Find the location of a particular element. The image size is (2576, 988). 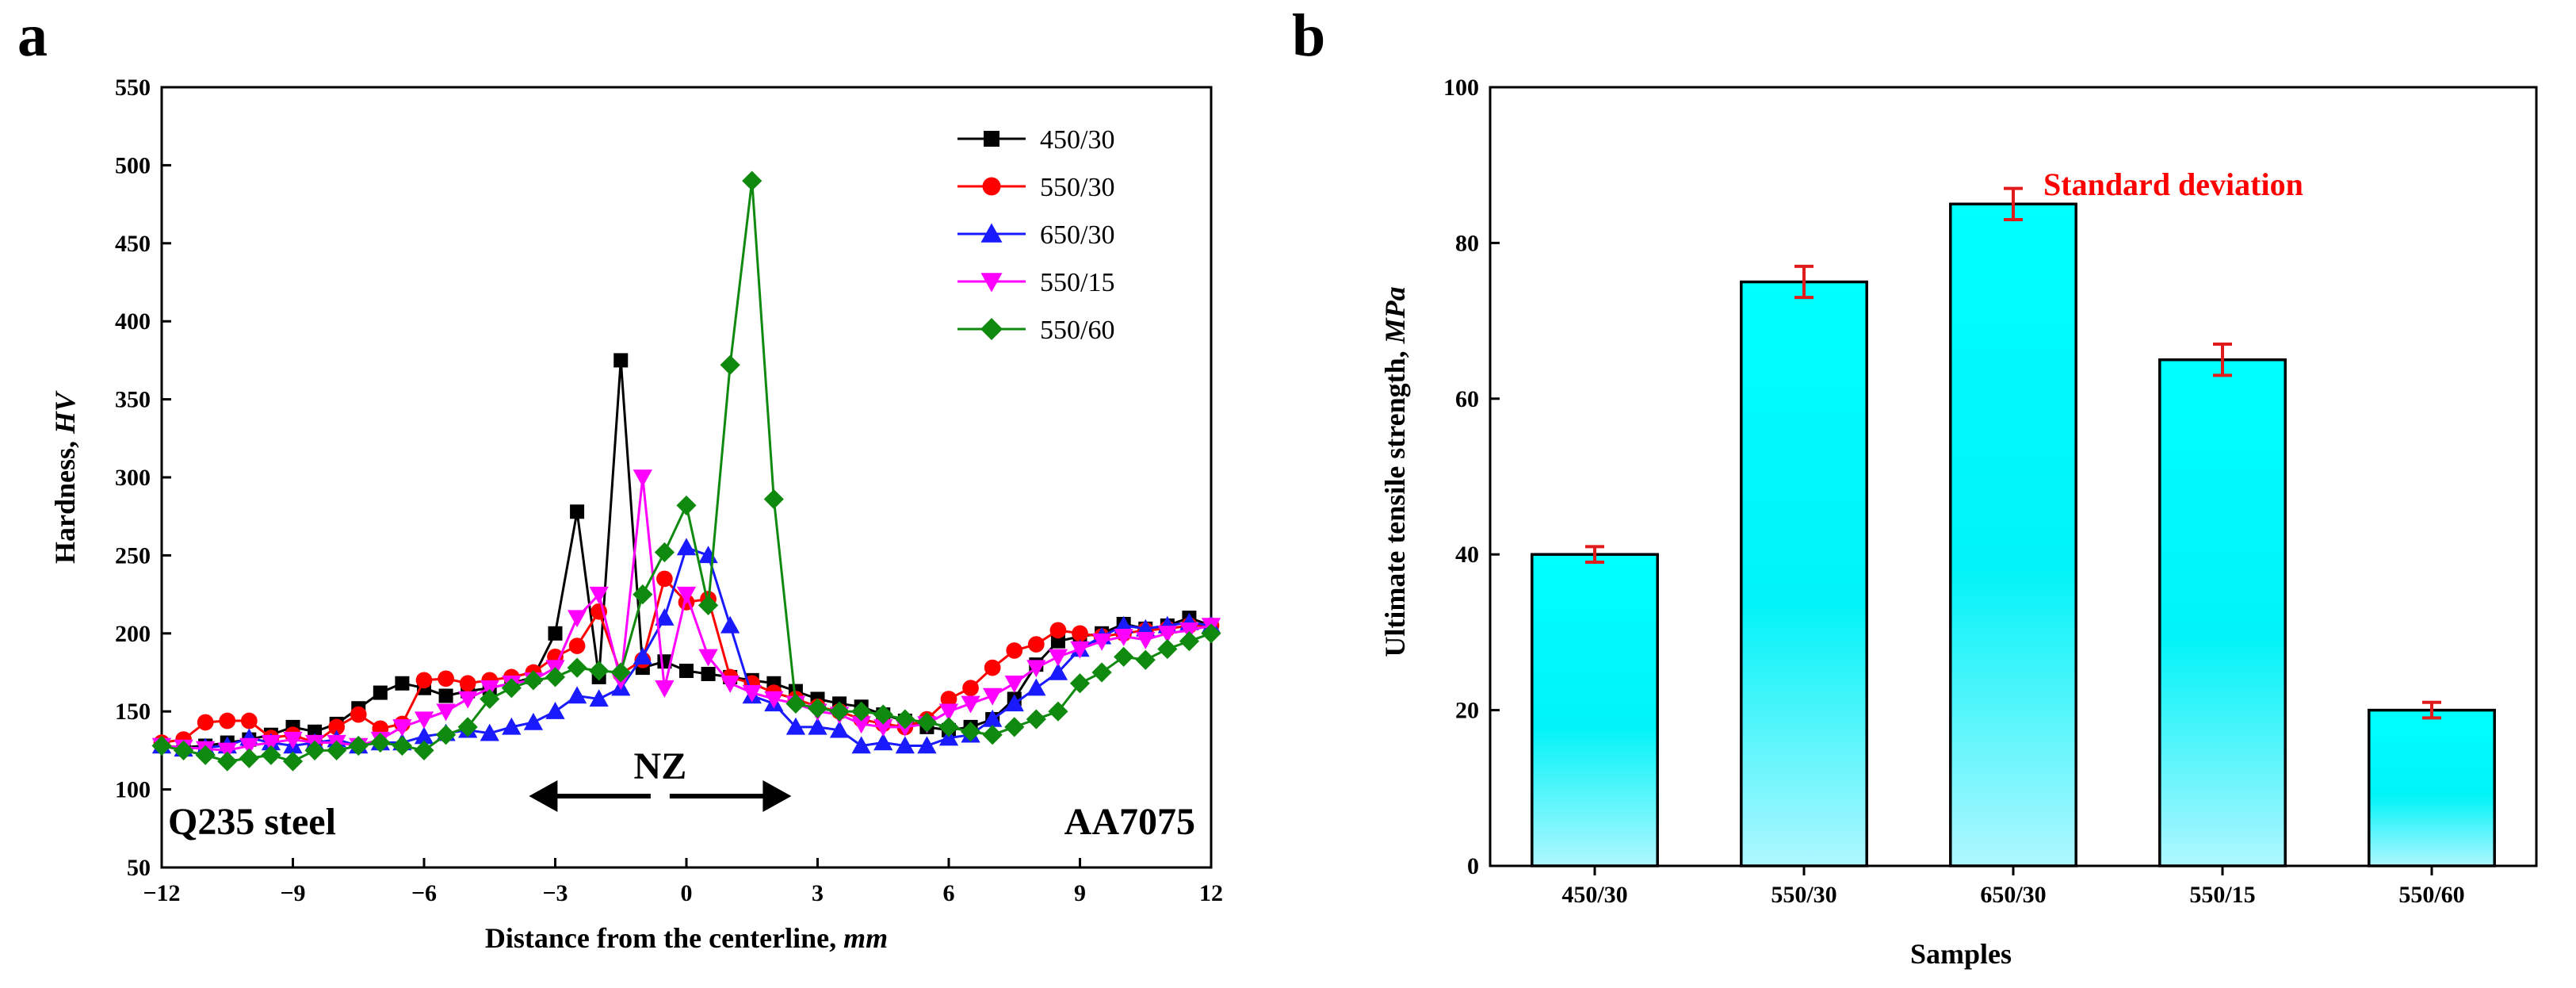

x-tick-label-b: 550/30 is located at coordinates (1803, 895).